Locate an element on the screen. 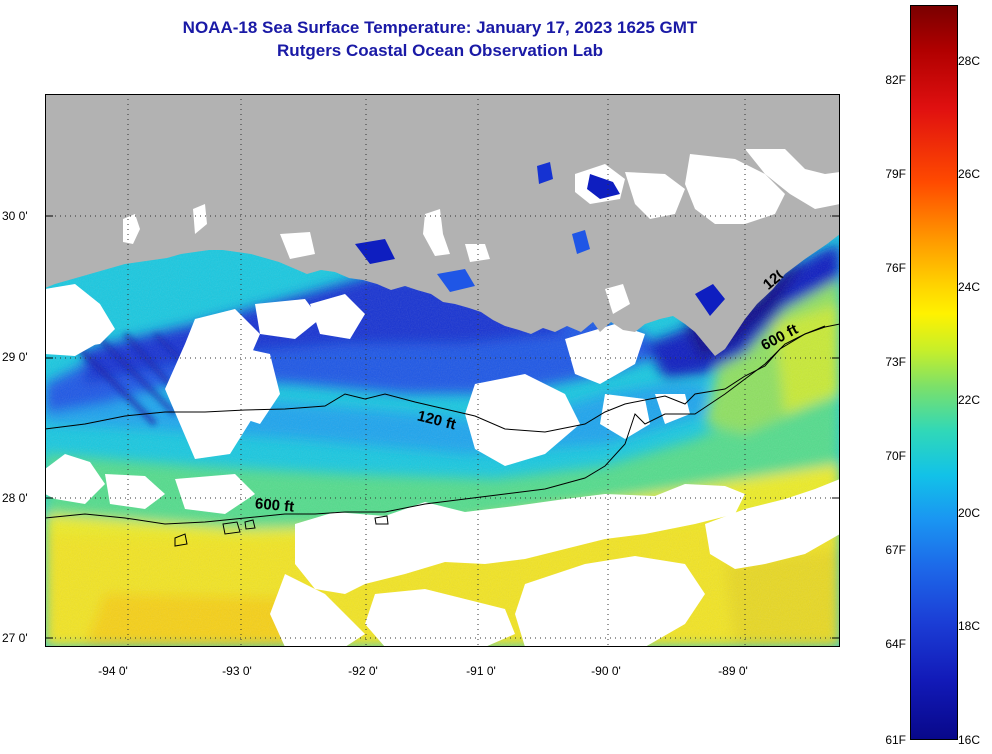 Image resolution: width=992 pixels, height=754 pixels. lon-label-93: -93 0' is located at coordinates (237, 671).